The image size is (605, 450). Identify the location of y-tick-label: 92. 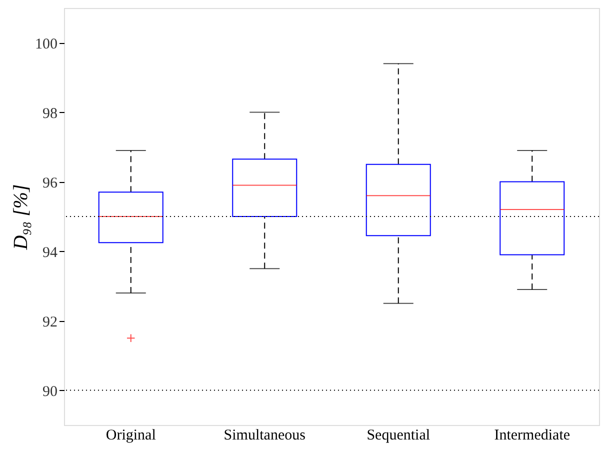
(50, 322).